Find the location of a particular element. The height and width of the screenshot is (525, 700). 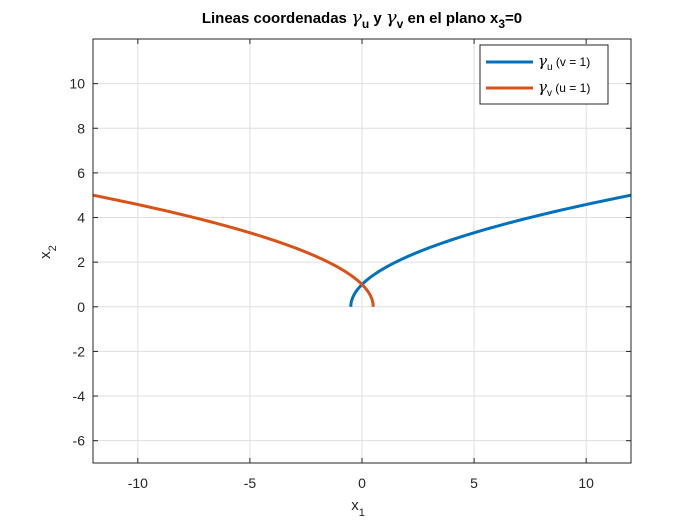

x-tick-label: -5 is located at coordinates (250, 483).